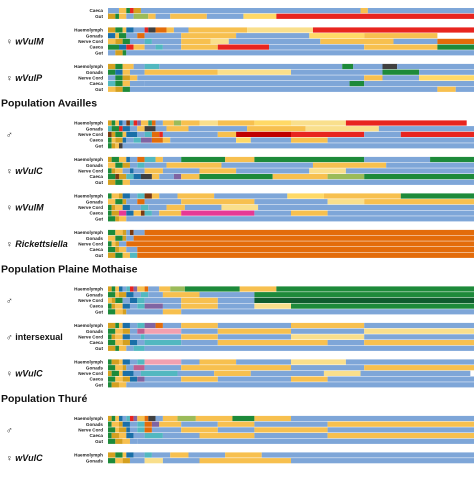 This screenshot has width=474, height=479. What do you see at coordinates (90, 41) in the screenshot?
I see `tissue-label: Nerve Cord` at bounding box center [90, 41].